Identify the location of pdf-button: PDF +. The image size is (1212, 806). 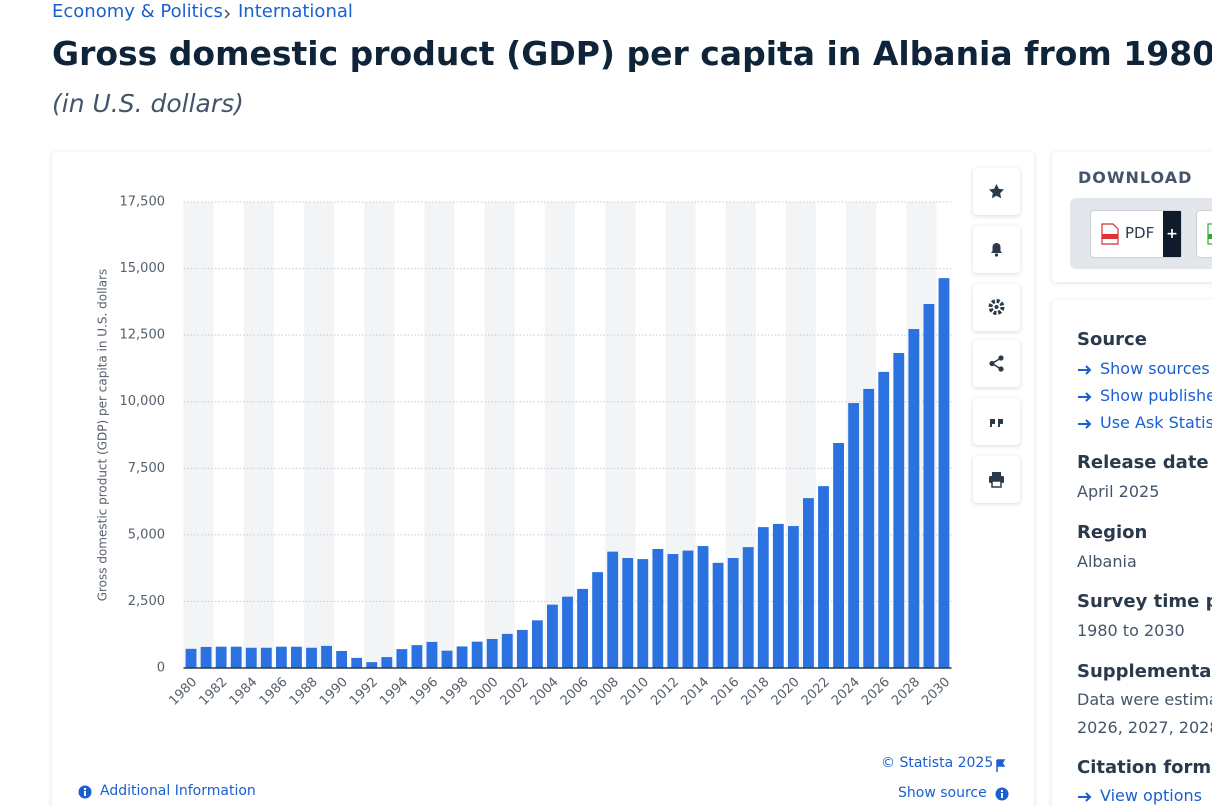
(1136, 234).